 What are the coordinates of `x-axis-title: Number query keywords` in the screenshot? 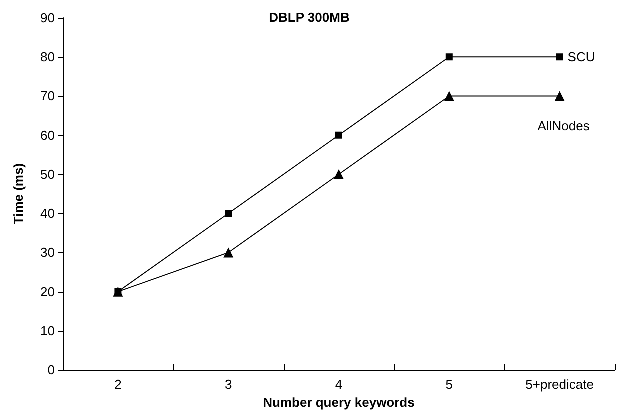 It's located at (339, 402).